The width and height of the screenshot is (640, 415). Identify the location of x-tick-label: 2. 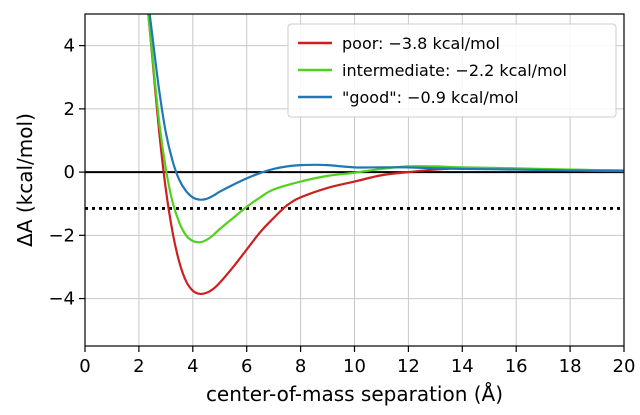
(138, 366).